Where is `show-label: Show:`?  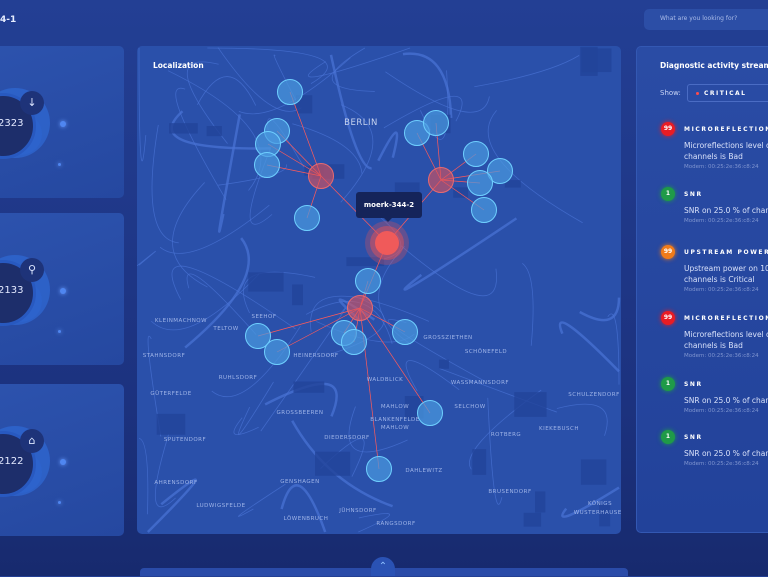
show-label: Show: is located at coordinates (670, 93).